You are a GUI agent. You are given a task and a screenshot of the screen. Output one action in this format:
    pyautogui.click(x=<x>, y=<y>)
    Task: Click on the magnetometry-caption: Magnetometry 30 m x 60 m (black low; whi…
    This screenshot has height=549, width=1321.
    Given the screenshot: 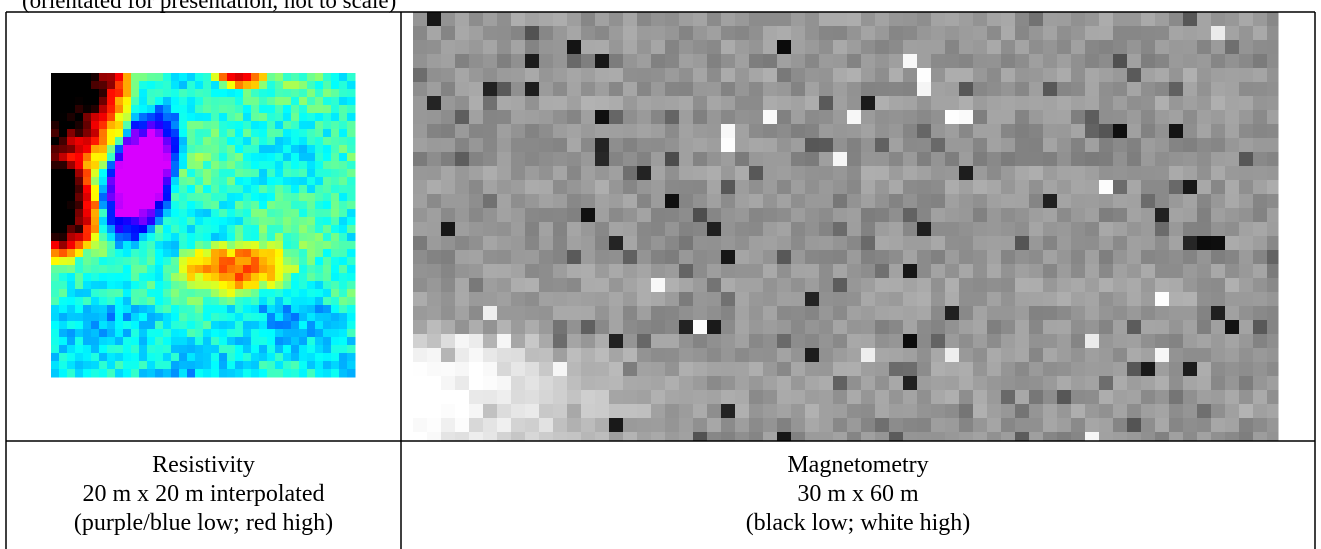 What is the action you would take?
    pyautogui.click(x=858, y=494)
    